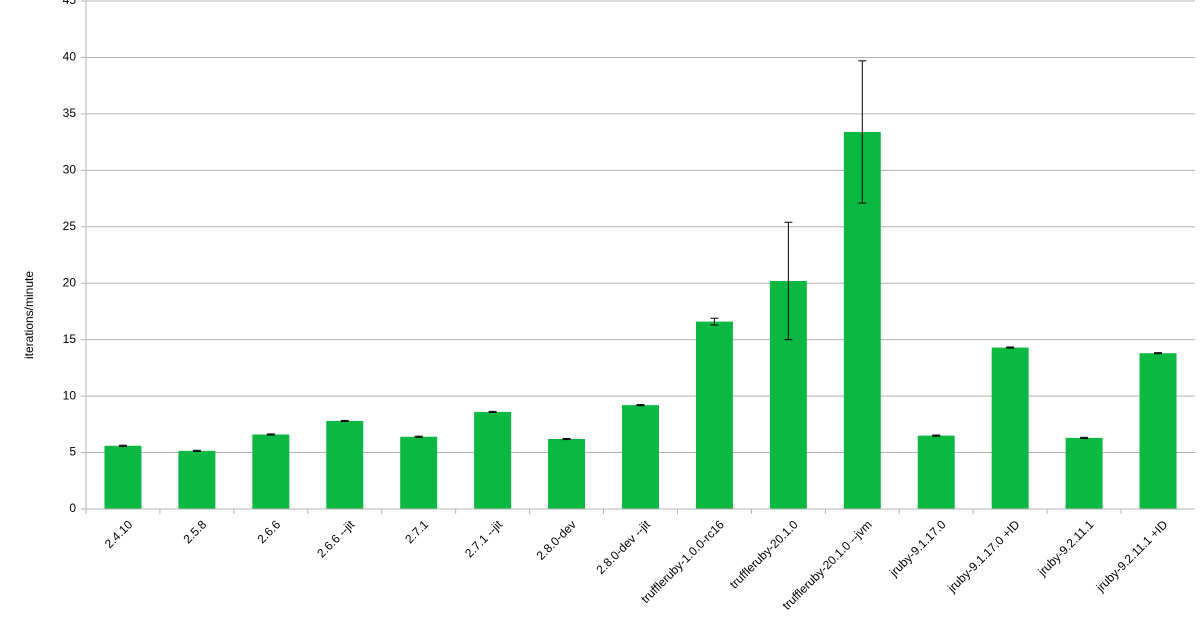 The width and height of the screenshot is (1200, 630). Describe the element at coordinates (29, 315) in the screenshot. I see `y-axis-label: iterations/minute` at that location.